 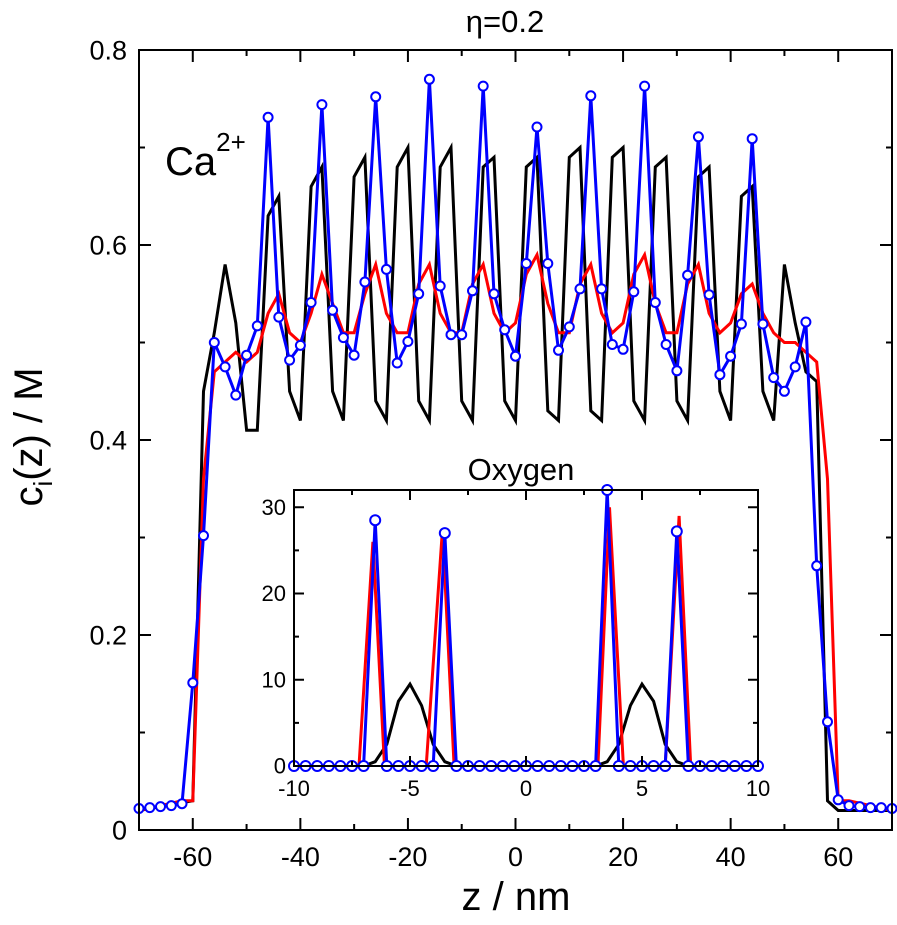 I want to click on main-y-tick-label: 0.2, so click(x=108, y=635).